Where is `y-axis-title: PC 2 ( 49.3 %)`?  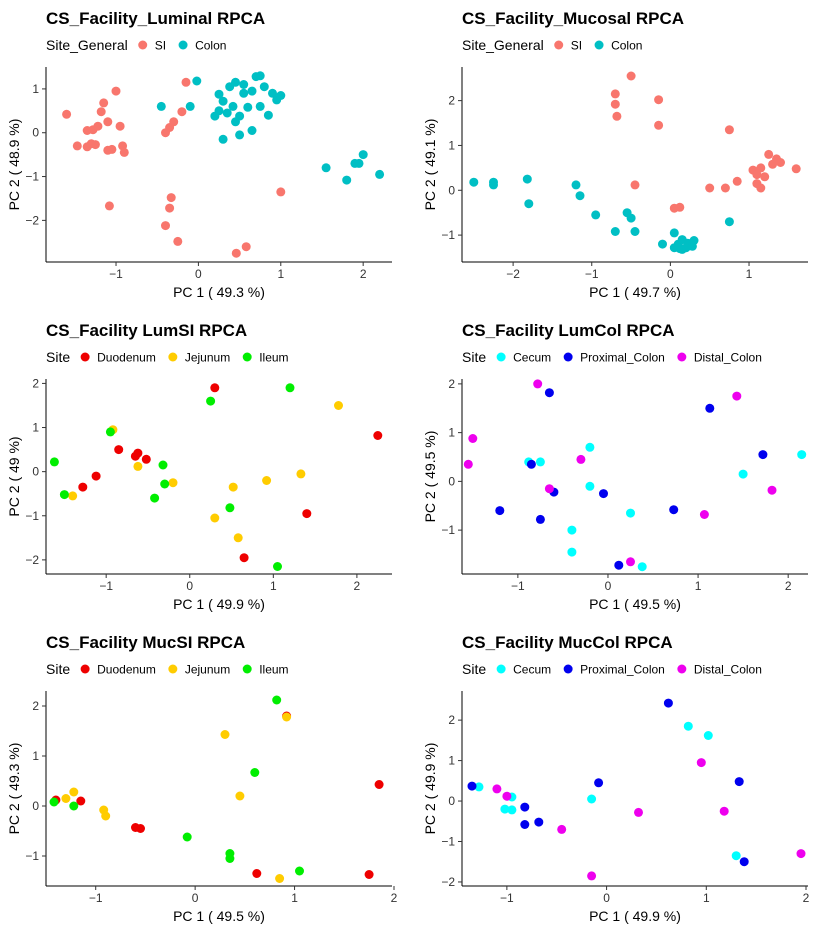 y-axis-title: PC 2 ( 49.3 %) is located at coordinates (14, 789).